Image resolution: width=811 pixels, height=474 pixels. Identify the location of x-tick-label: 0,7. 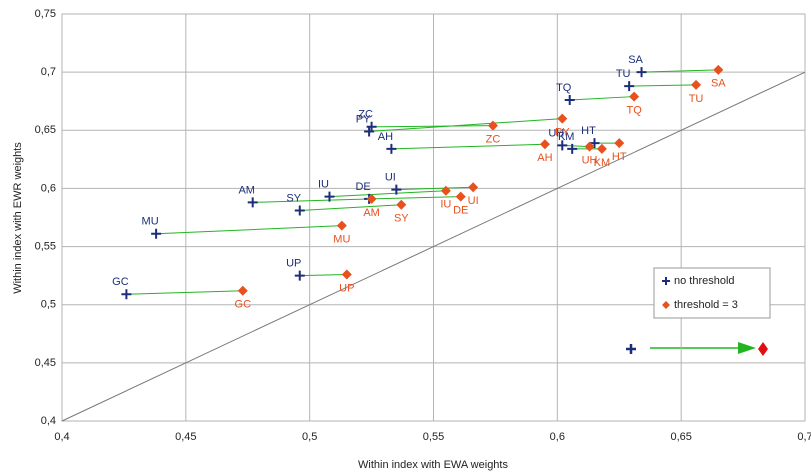
(804, 437).